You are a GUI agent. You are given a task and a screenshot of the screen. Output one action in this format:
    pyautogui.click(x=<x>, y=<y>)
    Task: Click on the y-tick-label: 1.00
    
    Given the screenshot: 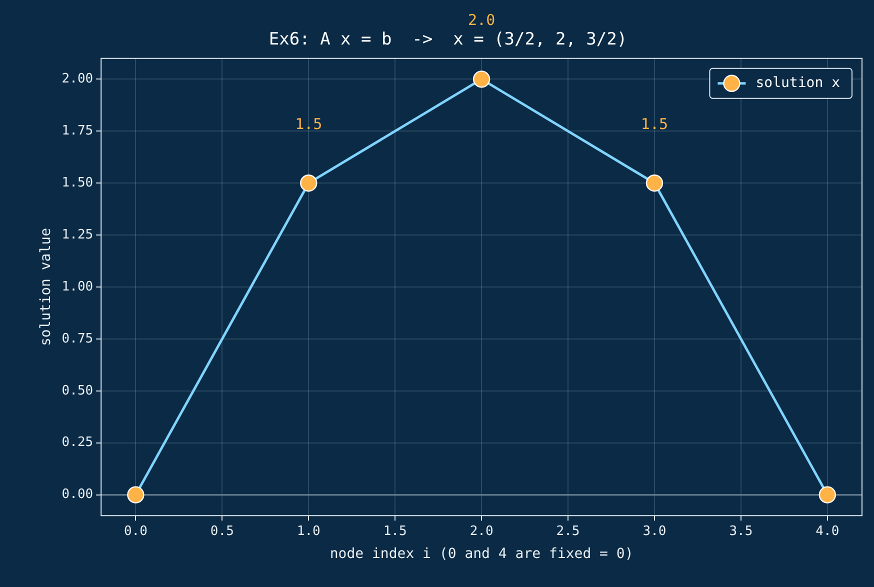 What is the action you would take?
    pyautogui.click(x=78, y=286)
    